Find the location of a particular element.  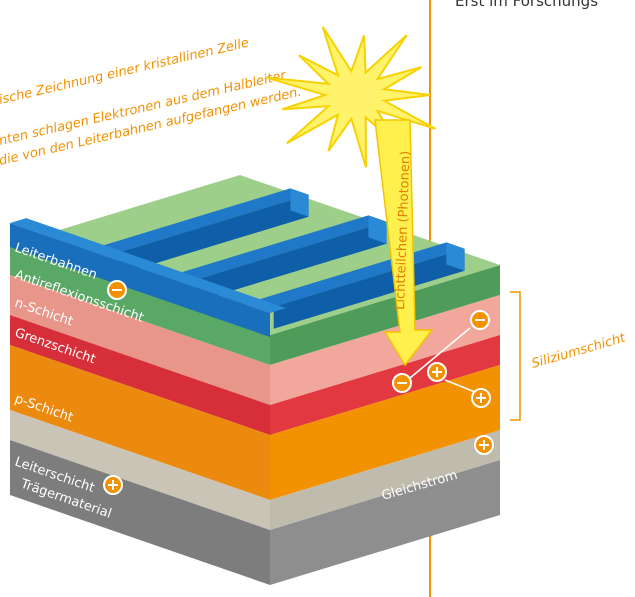

silicon-label: Siliziumschicht is located at coordinates (579, 351).